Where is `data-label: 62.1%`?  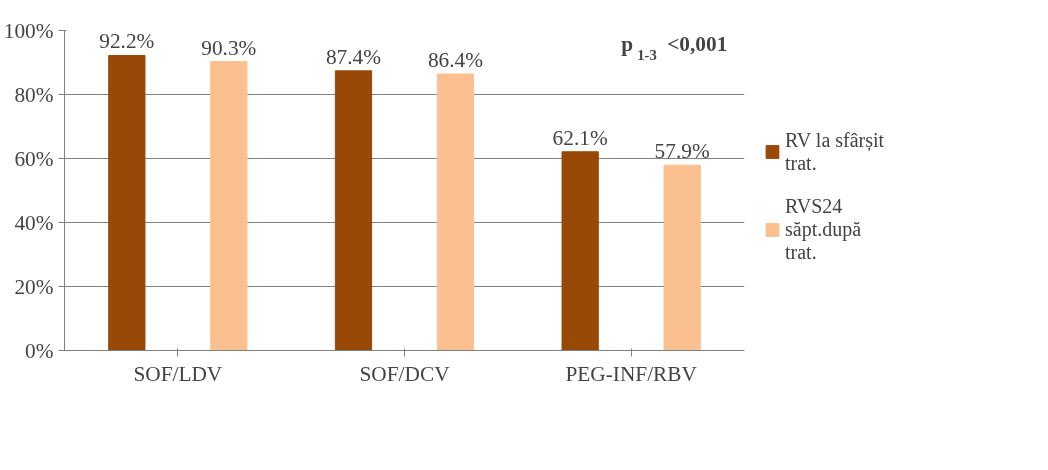
data-label: 62.1% is located at coordinates (580, 137).